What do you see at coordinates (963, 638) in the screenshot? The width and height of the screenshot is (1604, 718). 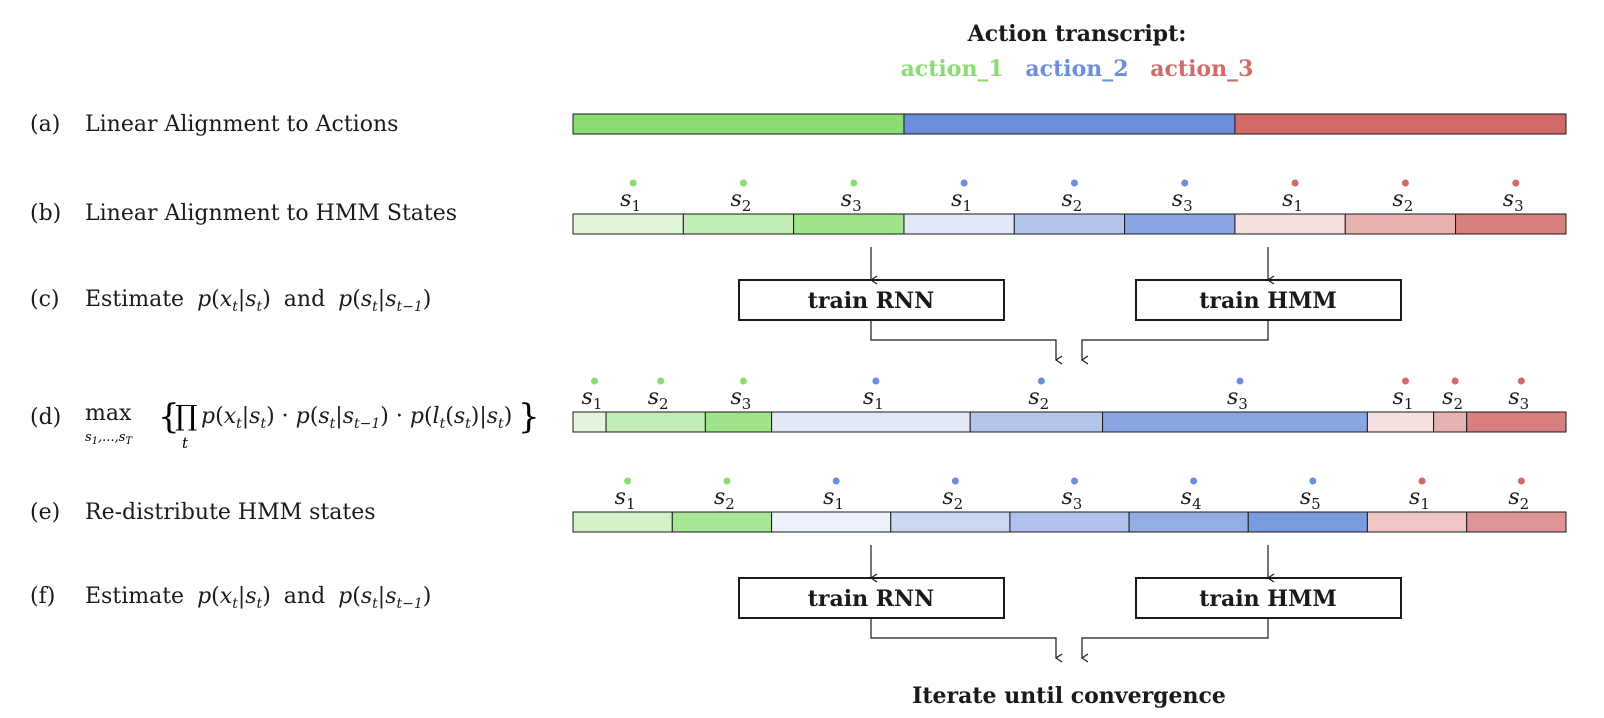 I see `arrow-rnn-to-loop` at bounding box center [963, 638].